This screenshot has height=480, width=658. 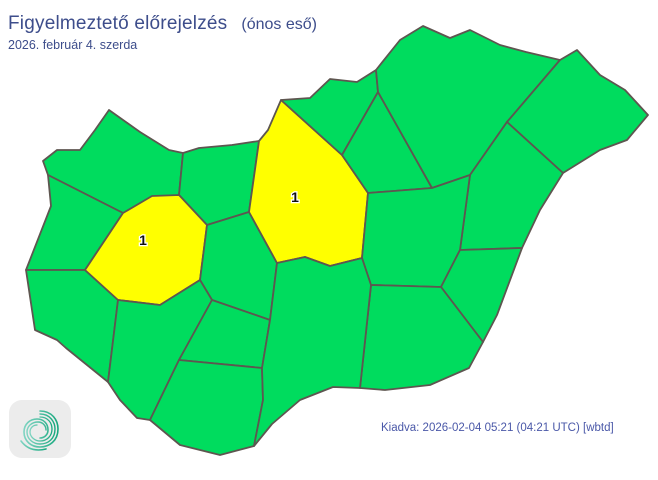 I want to click on hazard-type-label: (ónos eső), so click(x=279, y=24).